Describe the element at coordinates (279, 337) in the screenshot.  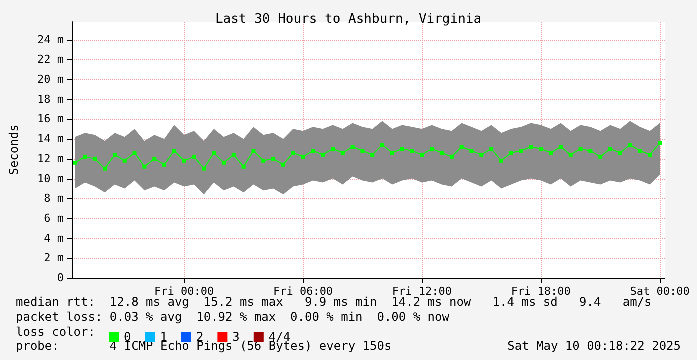
I see `legend-label: 4/4` at that location.